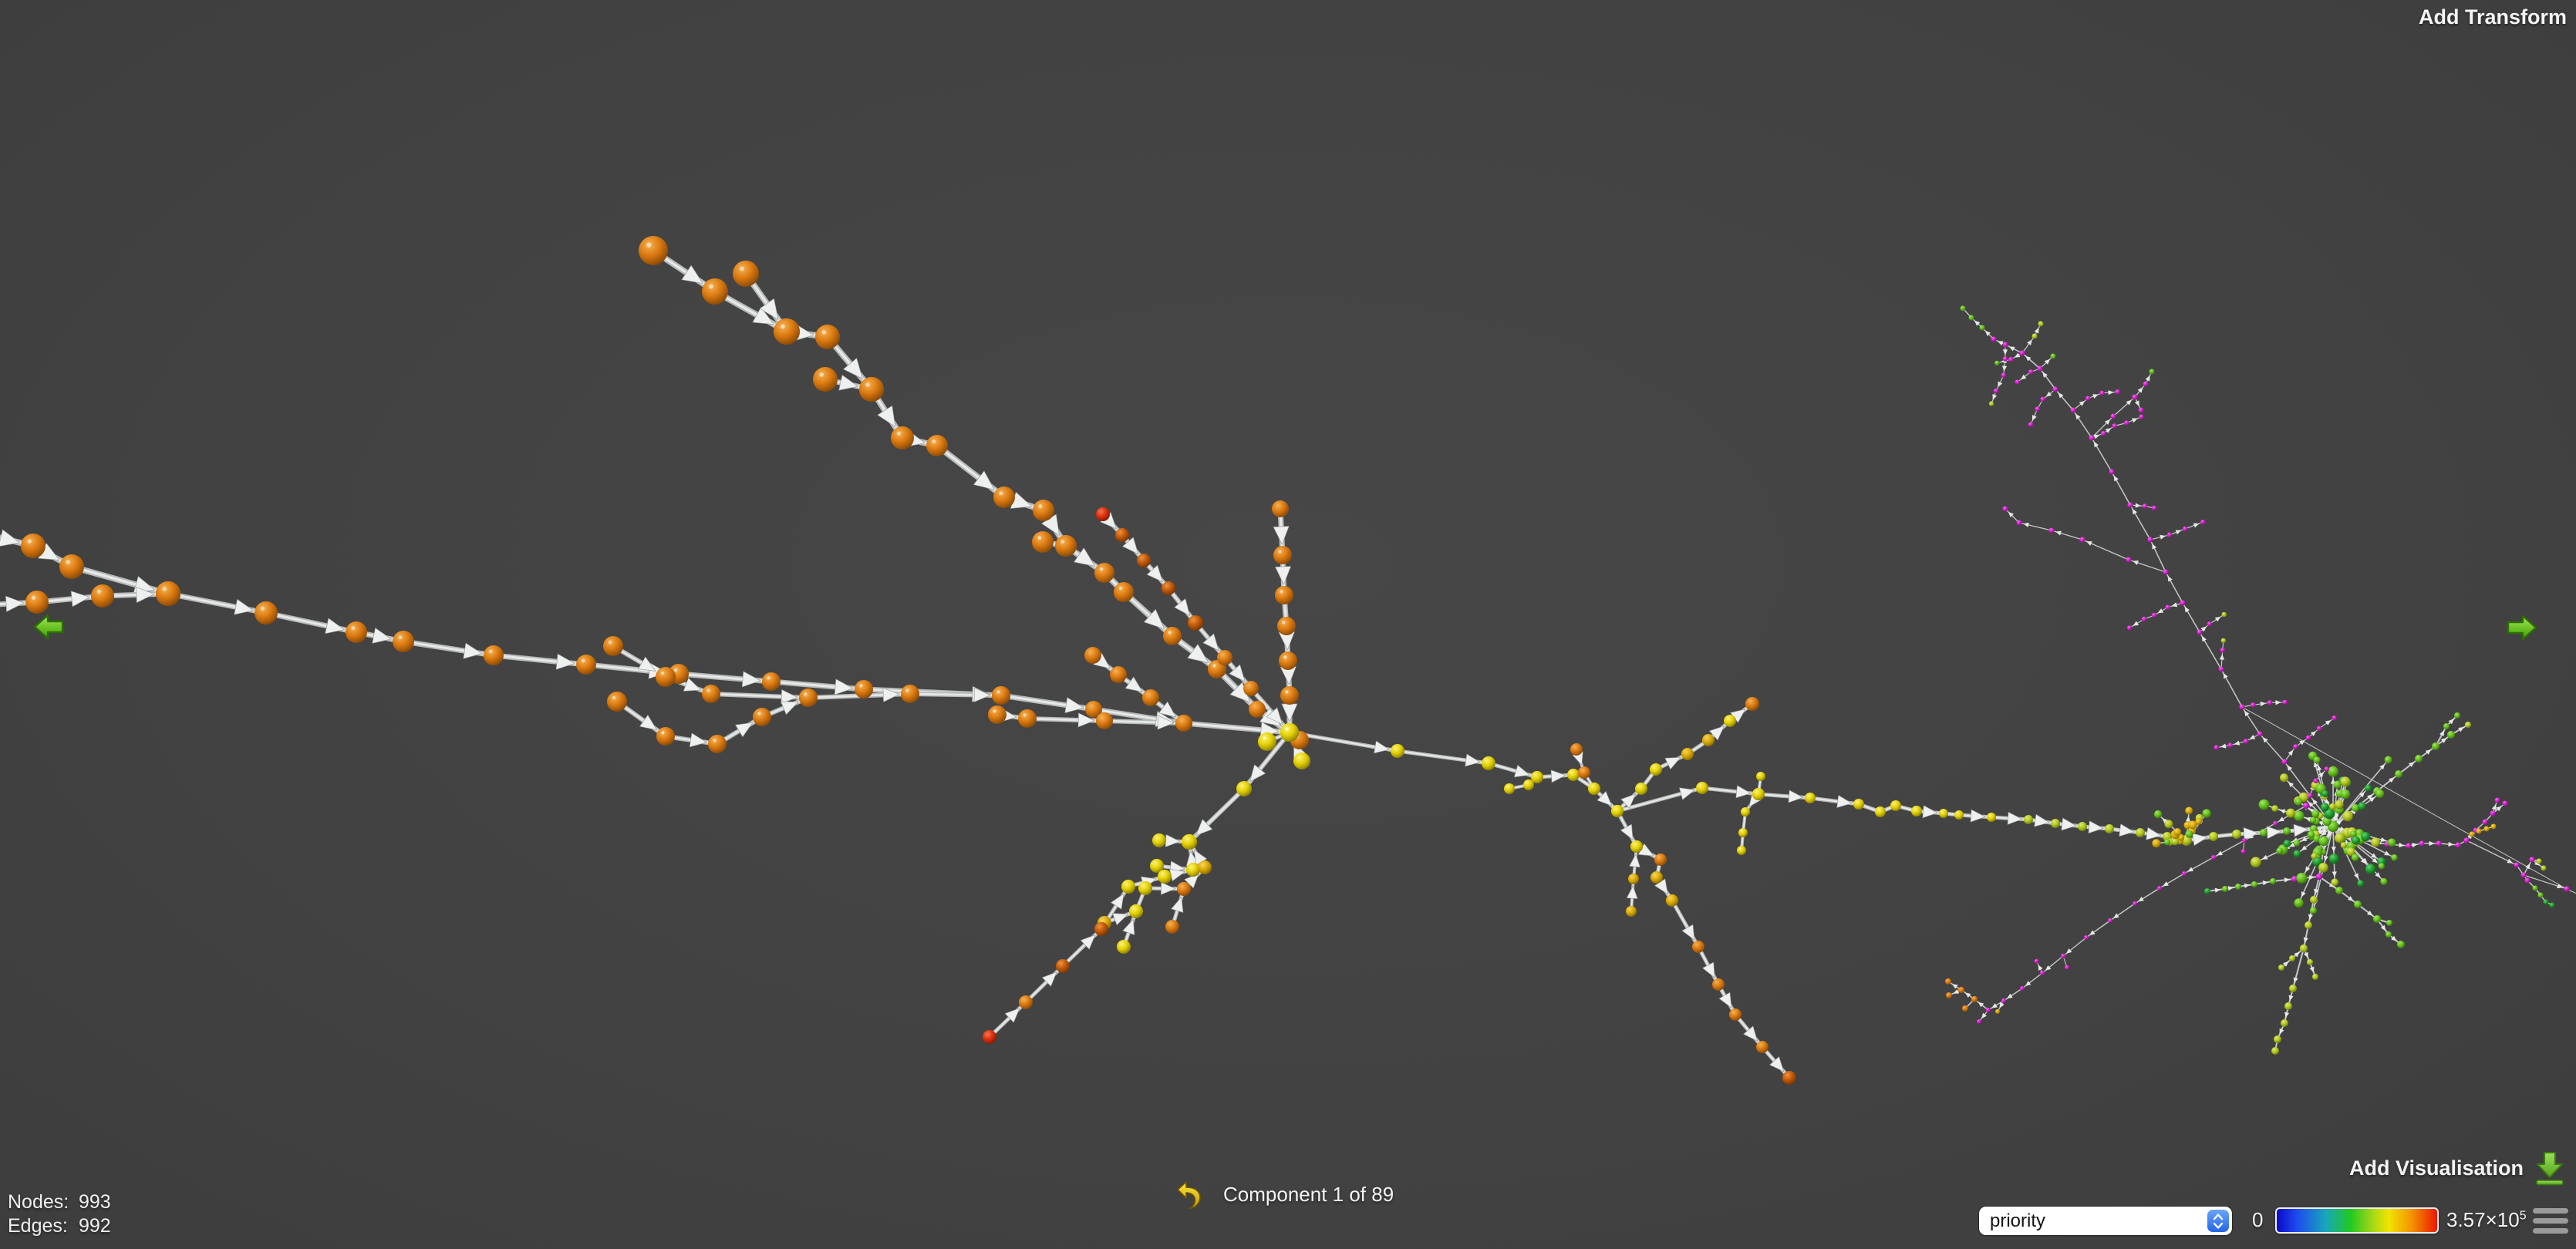 This screenshot has width=2576, height=1249. I want to click on attribute-select: priority, so click(2105, 1221).